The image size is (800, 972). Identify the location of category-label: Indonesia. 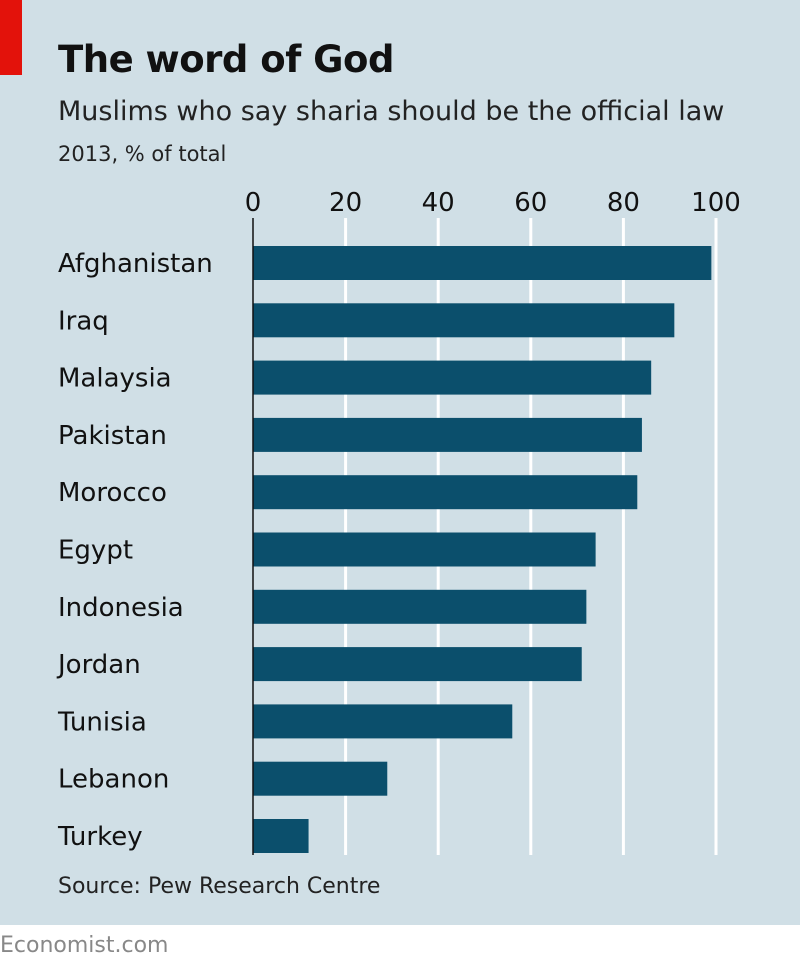
(121, 608).